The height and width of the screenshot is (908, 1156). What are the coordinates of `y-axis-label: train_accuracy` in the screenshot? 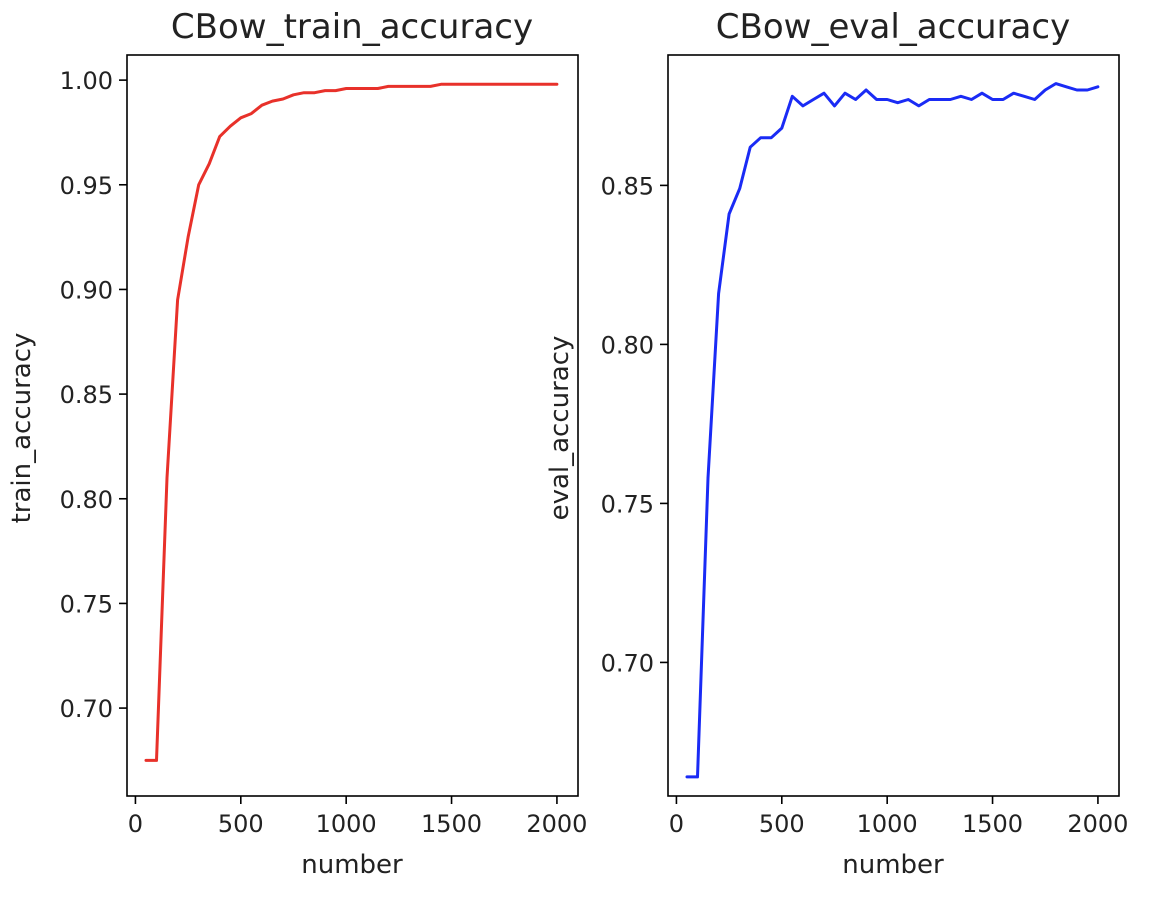 It's located at (22, 428).